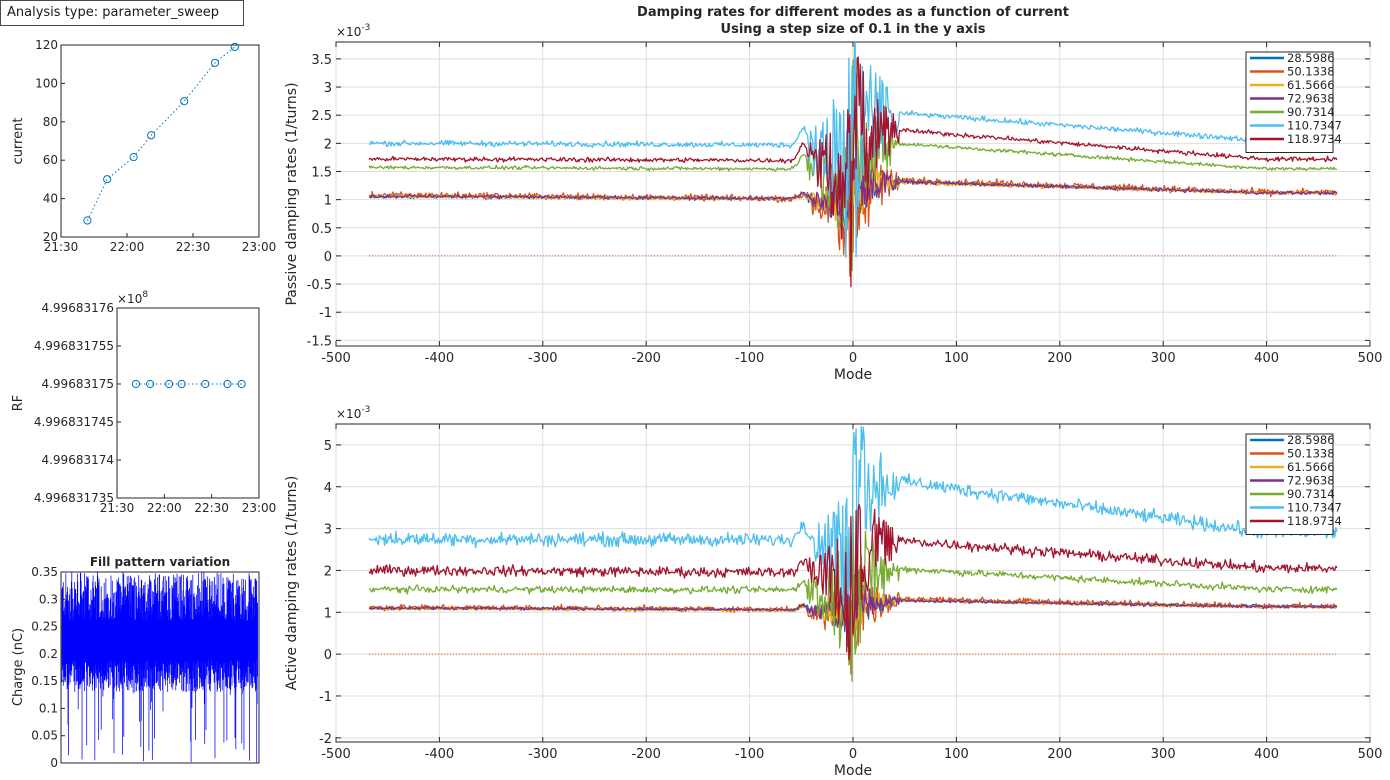 The width and height of the screenshot is (1390, 780). Describe the element at coordinates (74, 422) in the screenshot. I see `y-tick-label: 4.996831745` at that location.